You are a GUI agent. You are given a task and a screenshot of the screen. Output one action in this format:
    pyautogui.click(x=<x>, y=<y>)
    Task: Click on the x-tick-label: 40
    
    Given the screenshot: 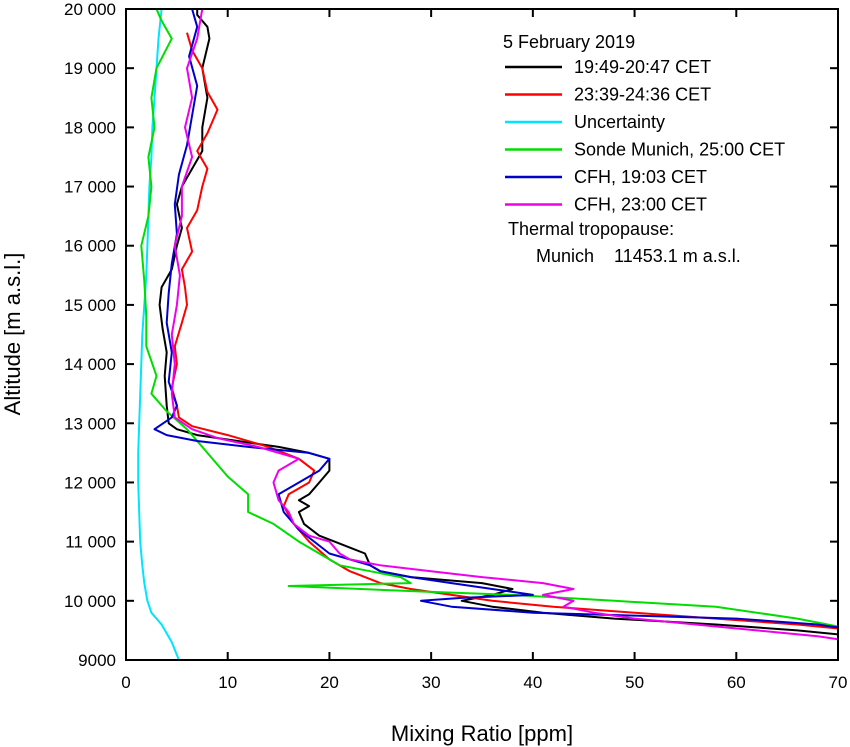 What is the action you would take?
    pyautogui.click(x=532, y=682)
    